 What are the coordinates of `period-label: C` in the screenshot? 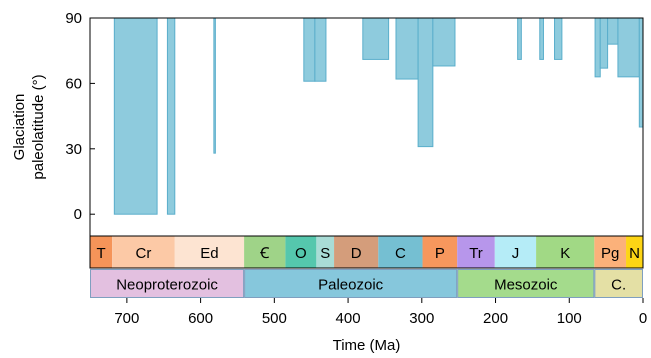 It's located at (400, 253).